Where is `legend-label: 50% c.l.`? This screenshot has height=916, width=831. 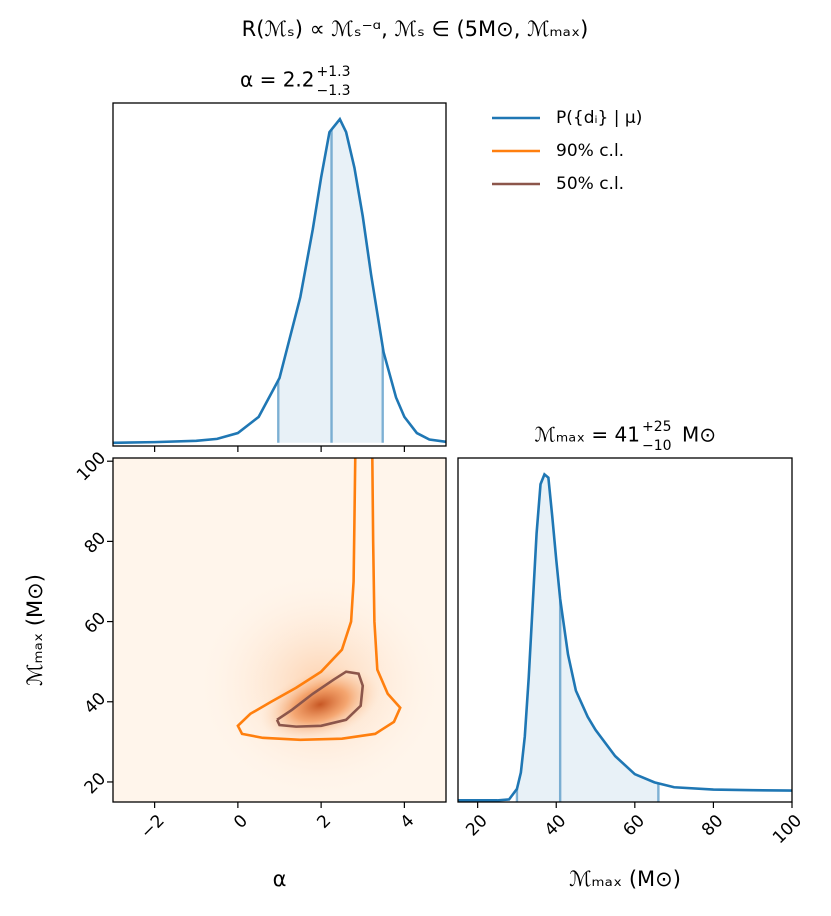 legend-label: 50% c.l. is located at coordinates (590, 184).